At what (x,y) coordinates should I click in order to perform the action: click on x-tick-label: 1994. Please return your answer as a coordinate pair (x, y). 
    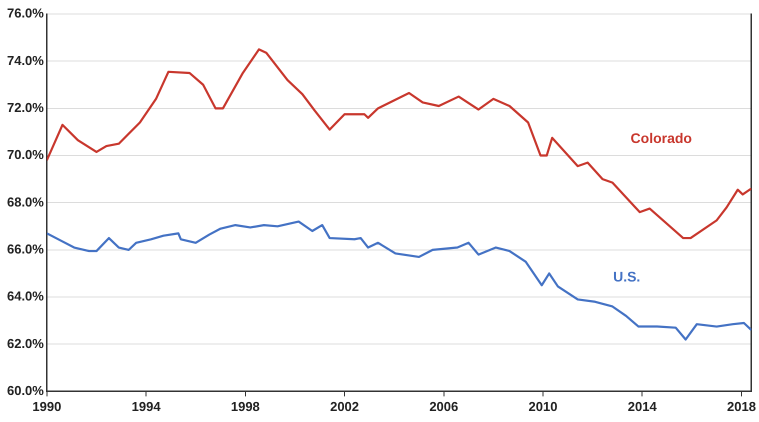
    Looking at the image, I should click on (147, 406).